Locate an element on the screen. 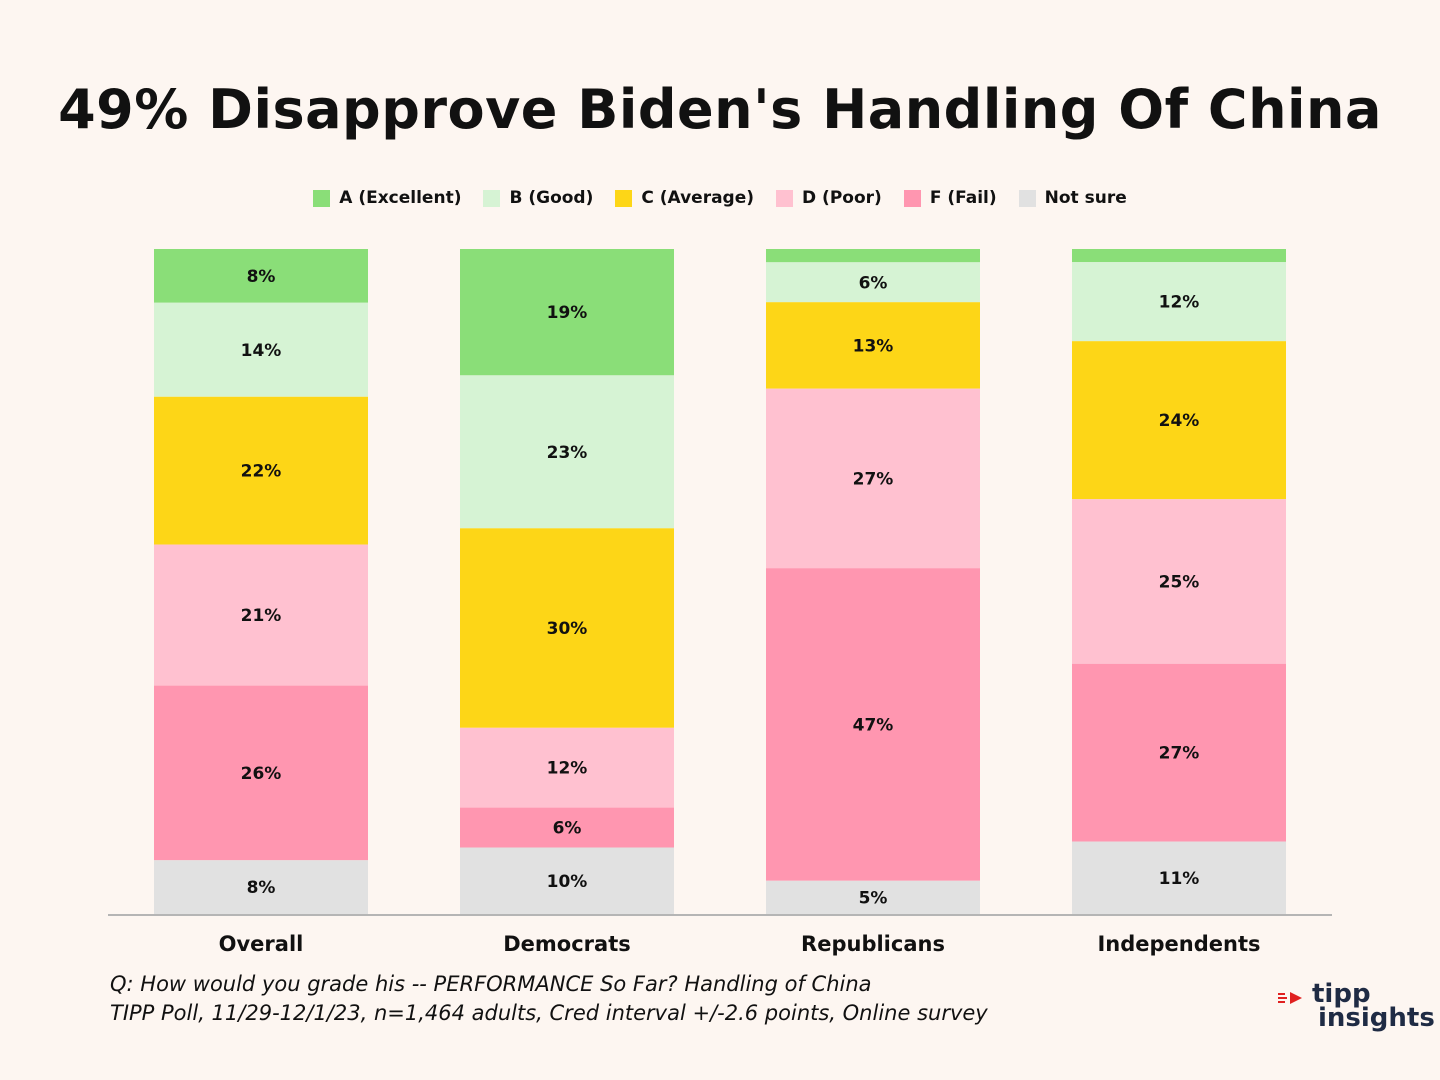  data-label: 5% is located at coordinates (873, 898).